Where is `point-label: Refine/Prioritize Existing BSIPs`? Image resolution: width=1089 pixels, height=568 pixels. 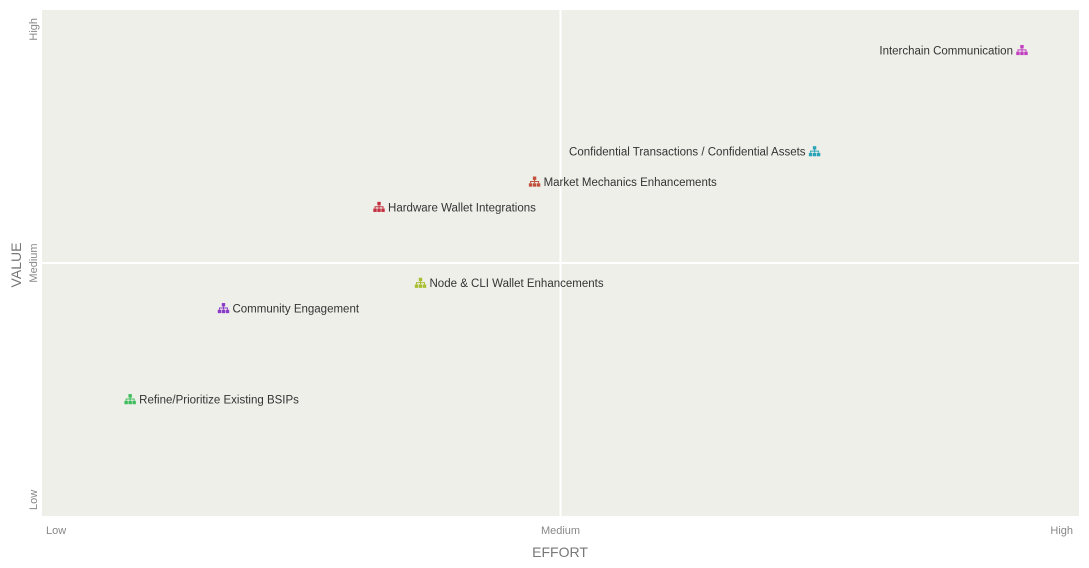
point-label: Refine/Prioritize Existing BSIPs is located at coordinates (219, 401).